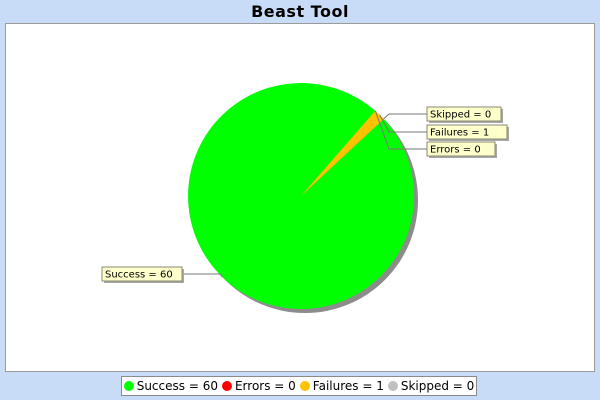 The width and height of the screenshot is (600, 400). What do you see at coordinates (139, 275) in the screenshot?
I see `slice-label-success: Success = 60` at bounding box center [139, 275].